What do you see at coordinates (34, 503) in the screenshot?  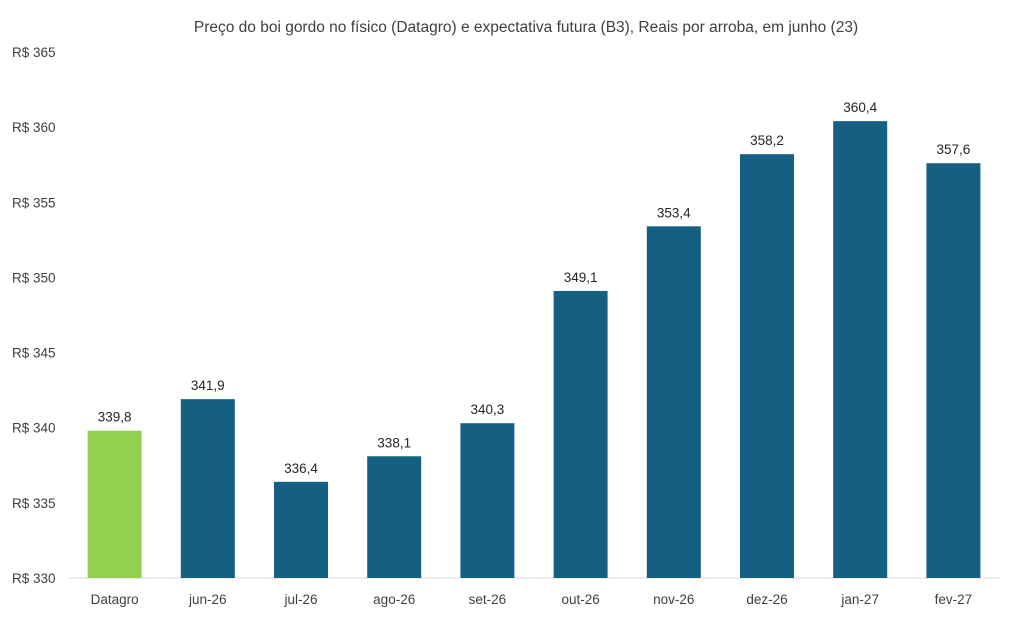 I see `y-tick-label: R$ 335` at bounding box center [34, 503].